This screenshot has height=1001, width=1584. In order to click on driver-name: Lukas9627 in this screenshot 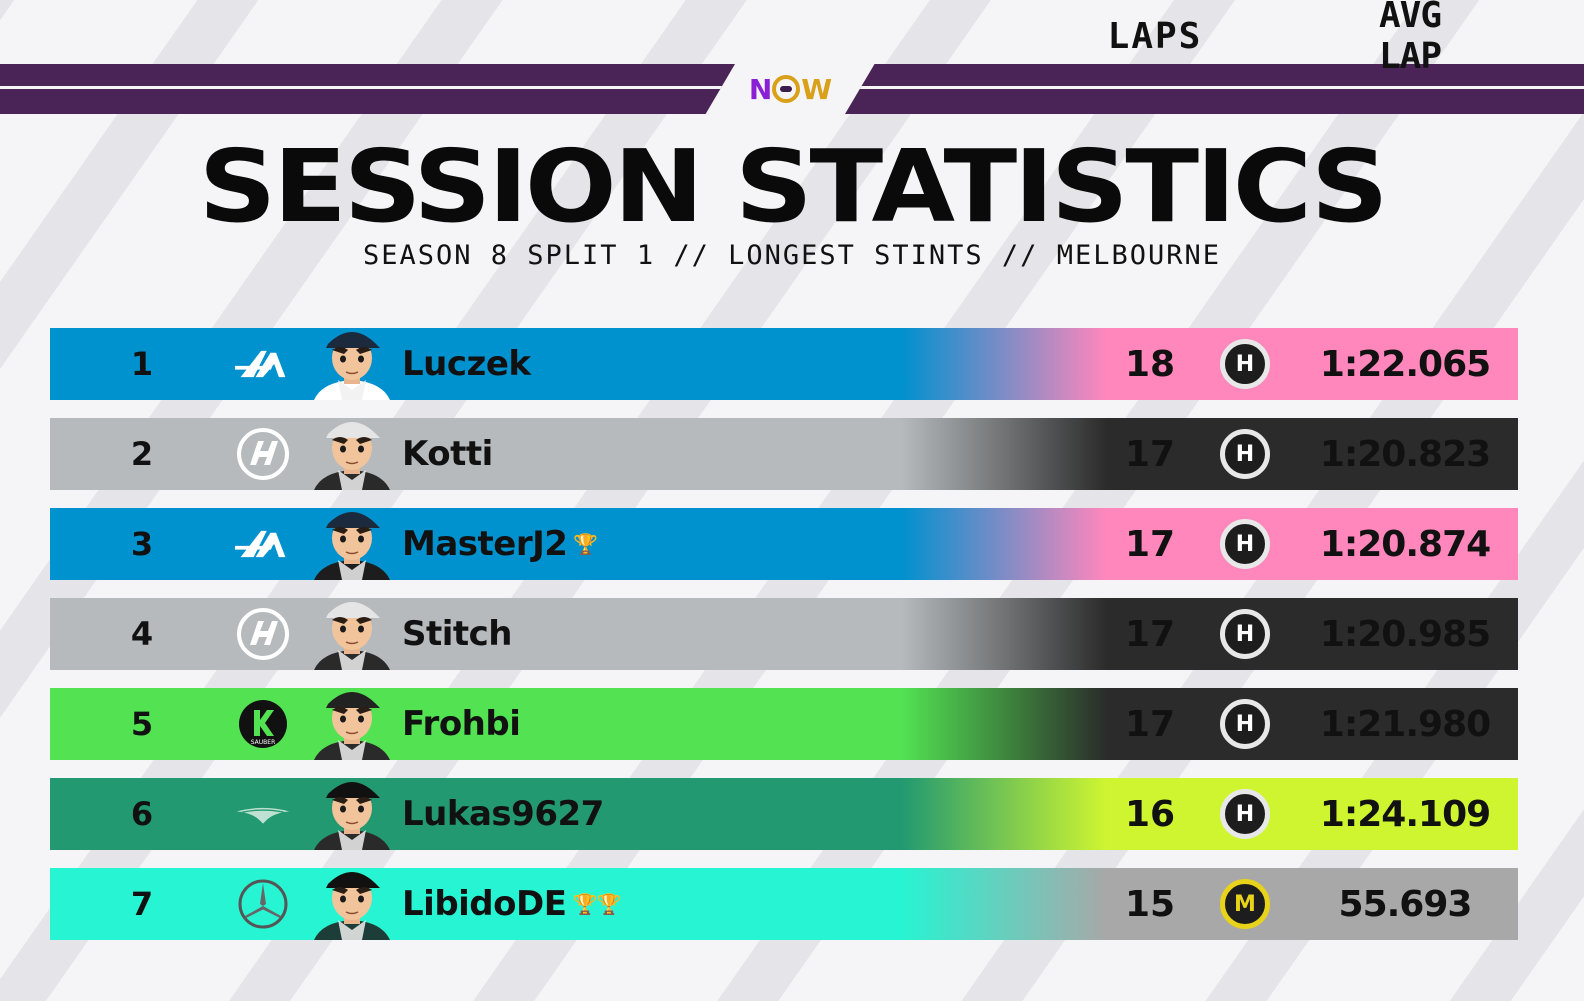, I will do `click(506, 814)`.